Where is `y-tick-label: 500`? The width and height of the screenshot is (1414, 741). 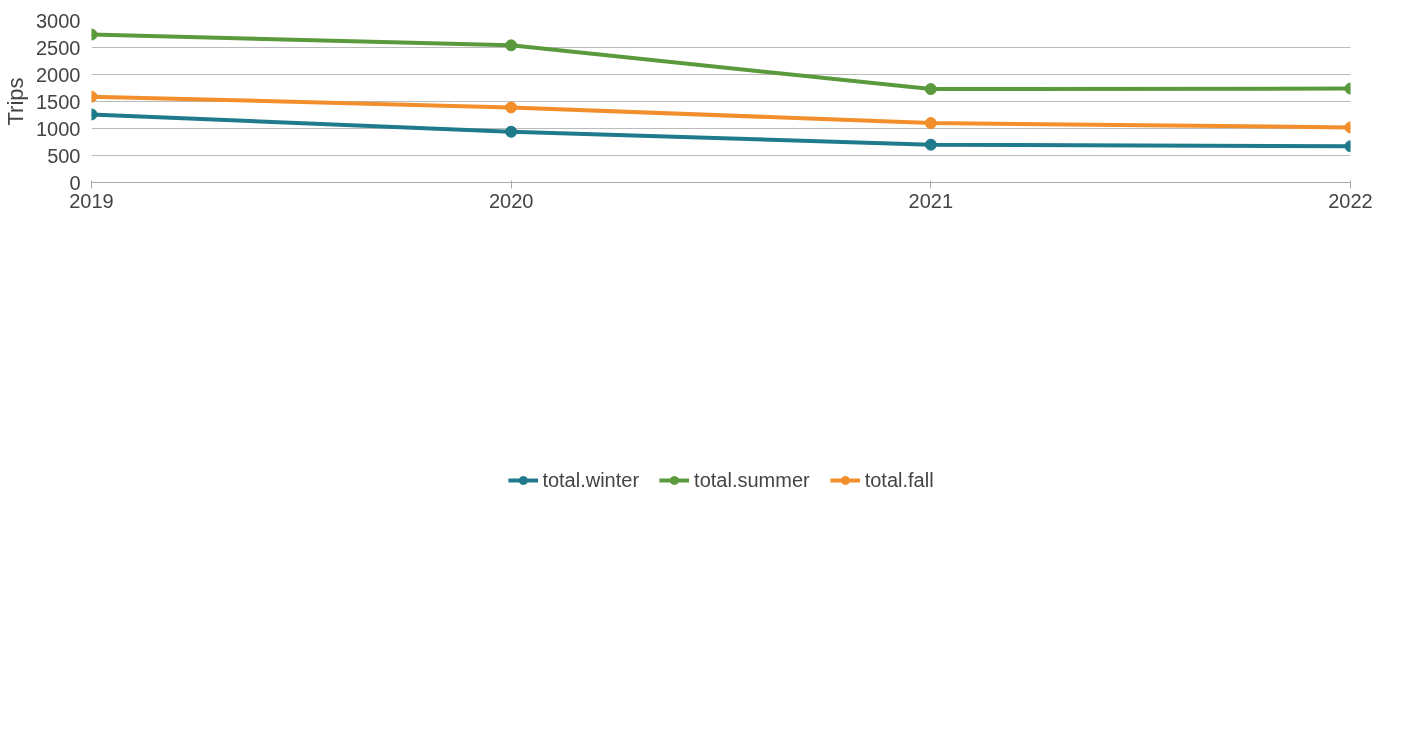
y-tick-label: 500 is located at coordinates (64, 155).